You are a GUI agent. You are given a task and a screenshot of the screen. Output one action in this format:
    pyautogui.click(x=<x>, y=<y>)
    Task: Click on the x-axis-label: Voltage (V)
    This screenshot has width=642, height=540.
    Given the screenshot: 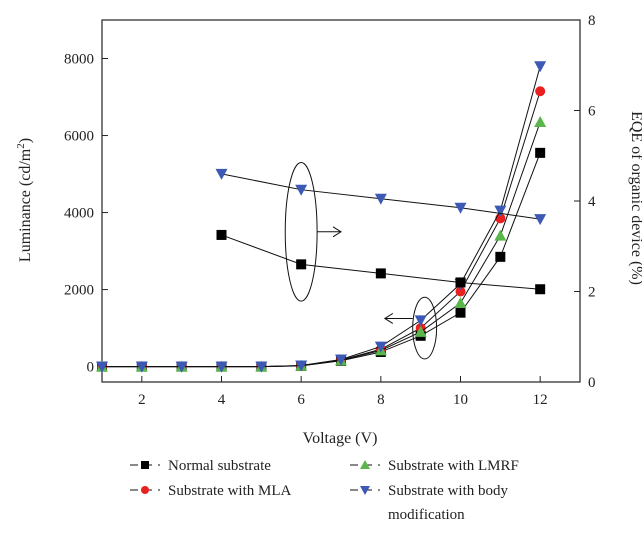 What is the action you would take?
    pyautogui.click(x=340, y=438)
    